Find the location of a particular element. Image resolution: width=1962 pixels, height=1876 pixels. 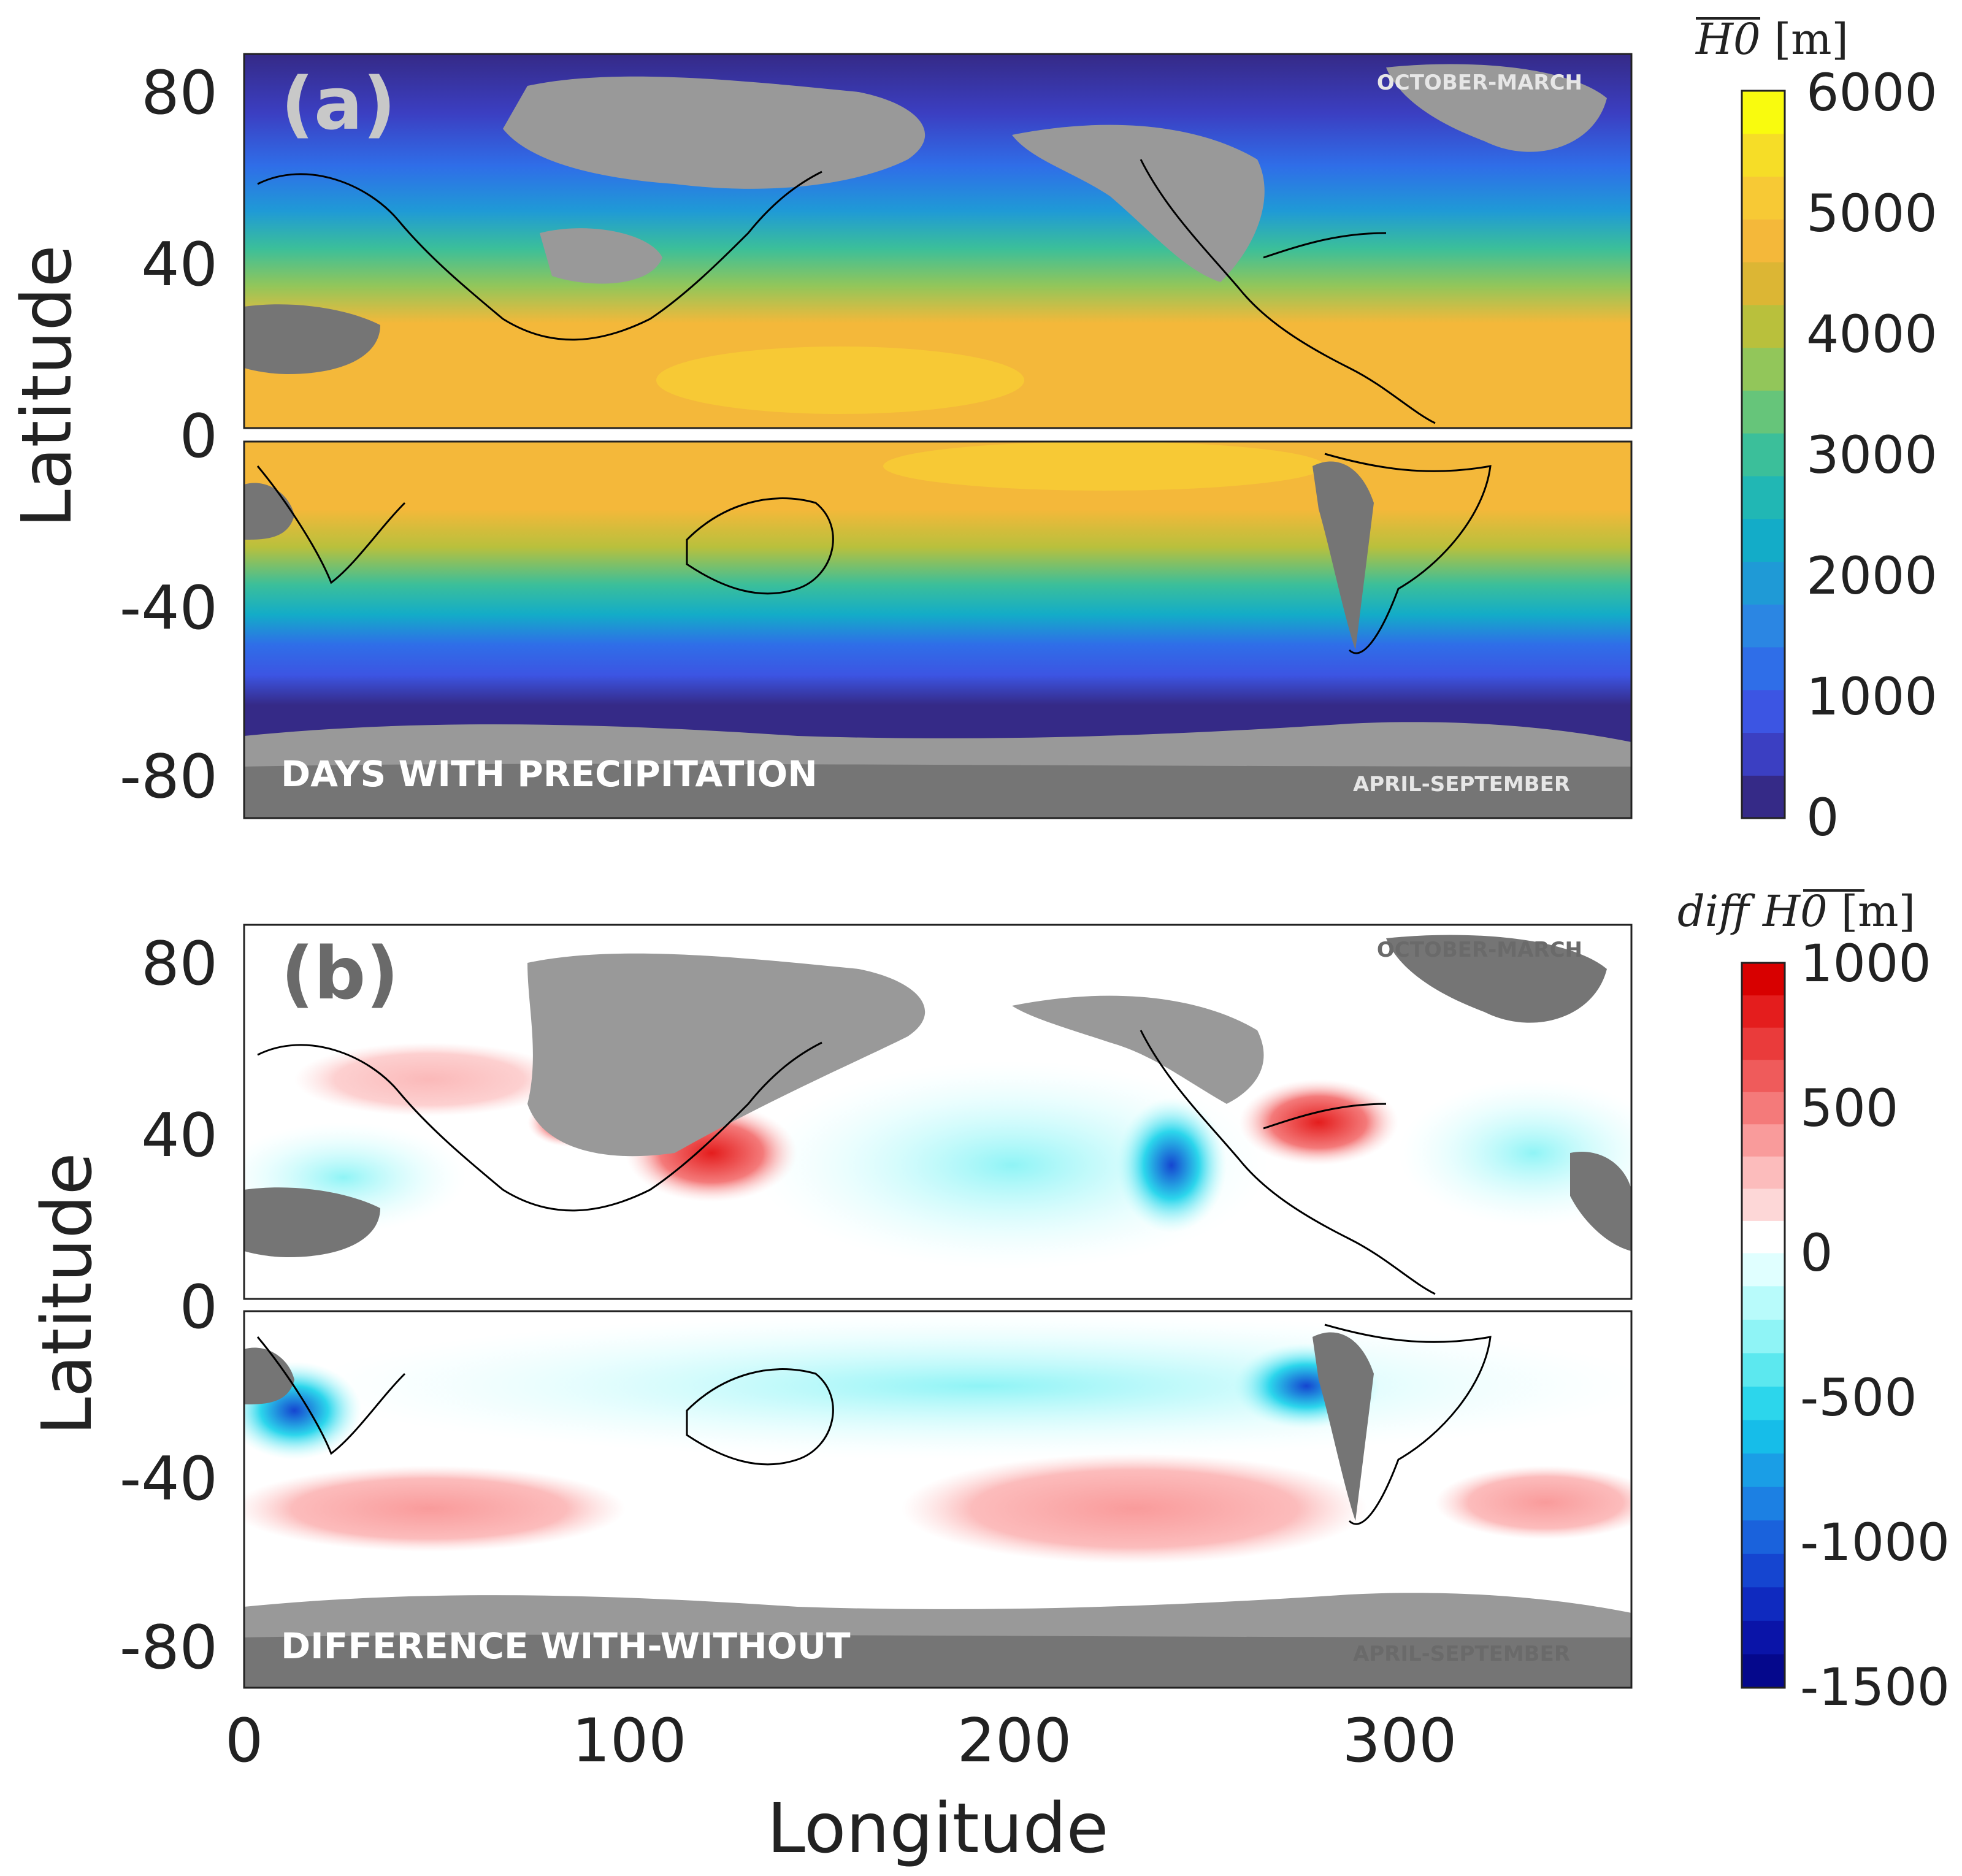

land-mask-north-america is located at coordinates (1138, 203).